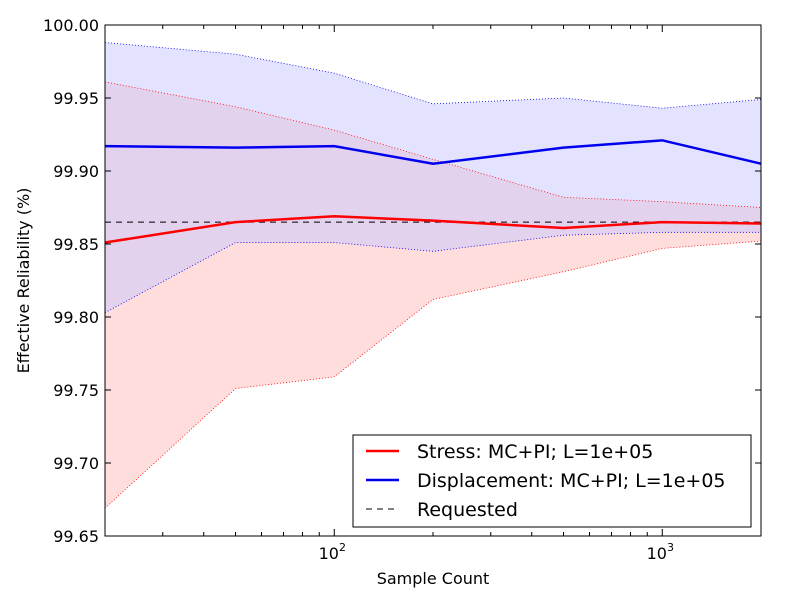 This screenshot has width=800, height=600. What do you see at coordinates (76, 244) in the screenshot?
I see `y-tick-label: 99.85` at bounding box center [76, 244].